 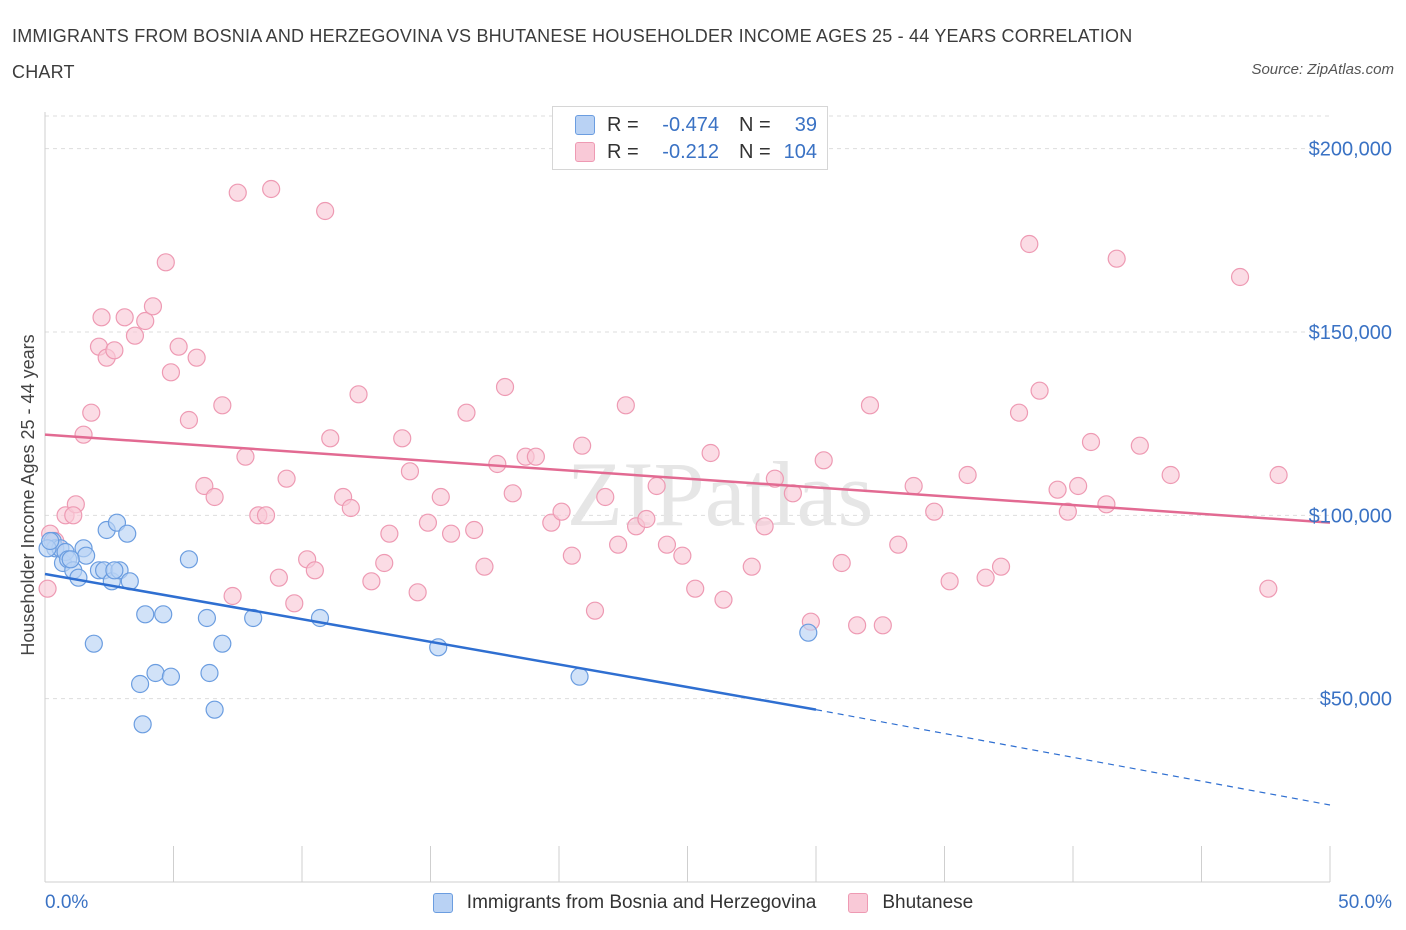 What do you see at coordinates (28, 494) in the screenshot?
I see `y-axis-label: Householder Income Ages 25 - 44 years` at bounding box center [28, 494].